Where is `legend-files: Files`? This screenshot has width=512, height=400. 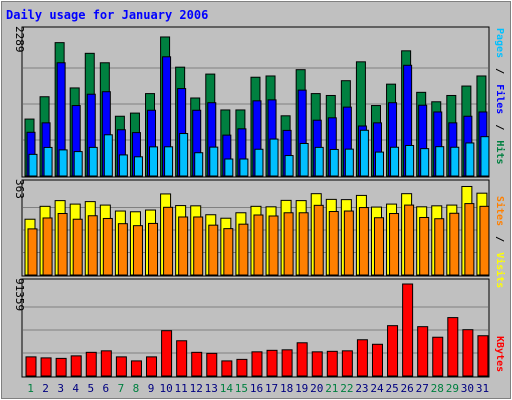 legend-files: Files is located at coordinates (500, 99).